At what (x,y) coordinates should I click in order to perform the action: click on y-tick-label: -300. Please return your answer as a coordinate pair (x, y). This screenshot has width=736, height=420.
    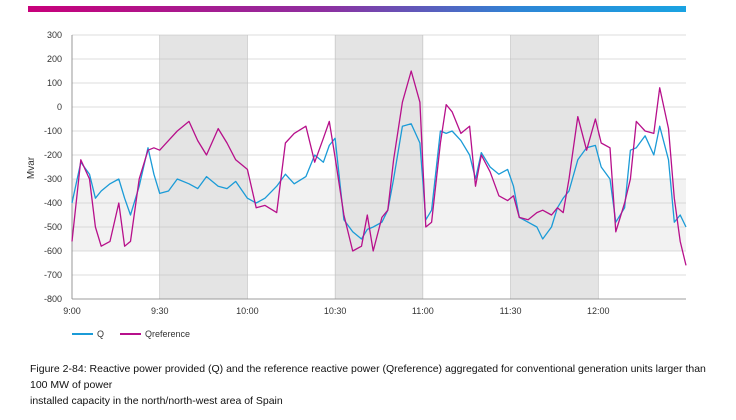
    Looking at the image, I should click on (53, 179).